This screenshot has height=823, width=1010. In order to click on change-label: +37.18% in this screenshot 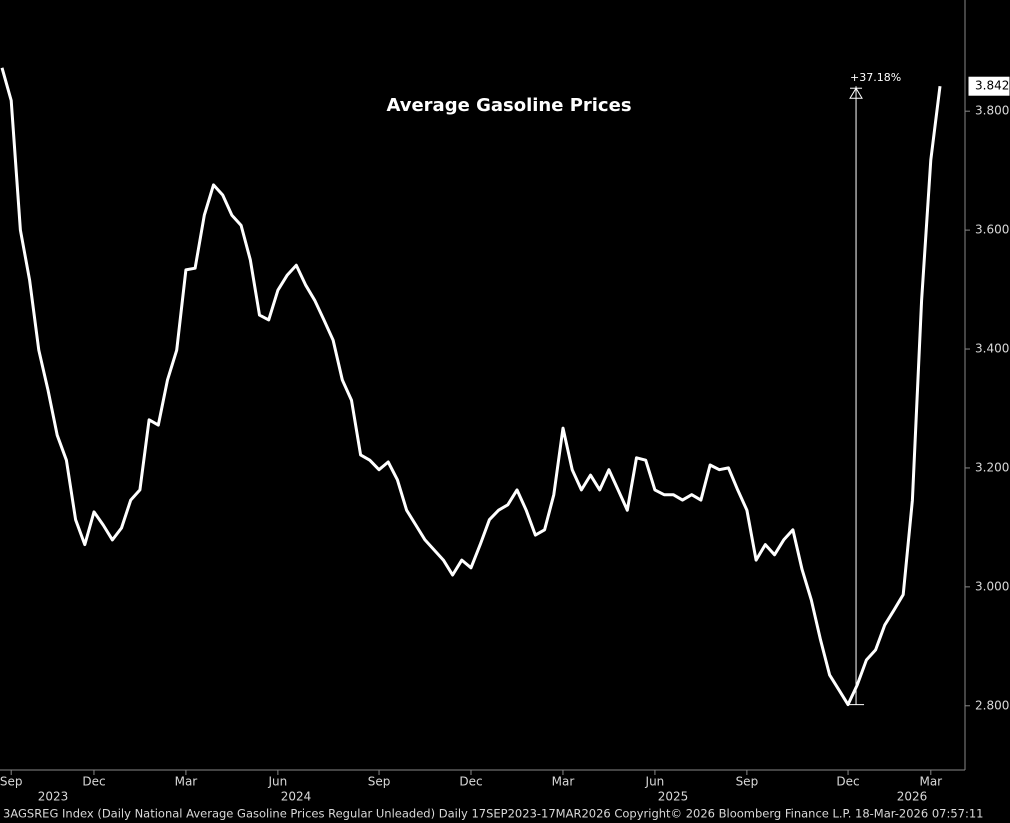, I will do `click(875, 77)`.